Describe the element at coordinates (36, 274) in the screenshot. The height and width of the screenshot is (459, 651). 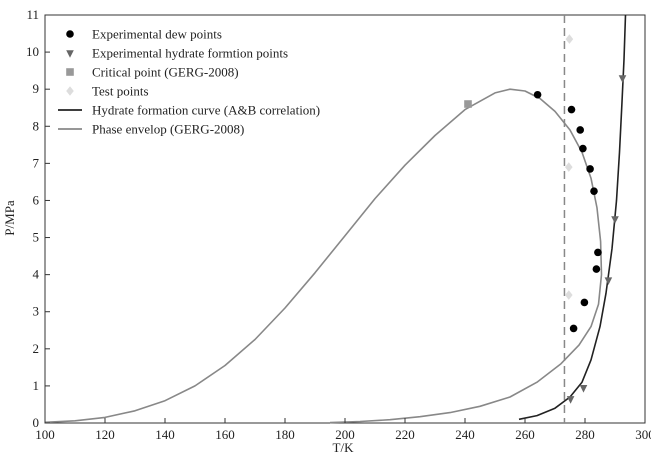
I see `y-tick-label: 4` at that location.